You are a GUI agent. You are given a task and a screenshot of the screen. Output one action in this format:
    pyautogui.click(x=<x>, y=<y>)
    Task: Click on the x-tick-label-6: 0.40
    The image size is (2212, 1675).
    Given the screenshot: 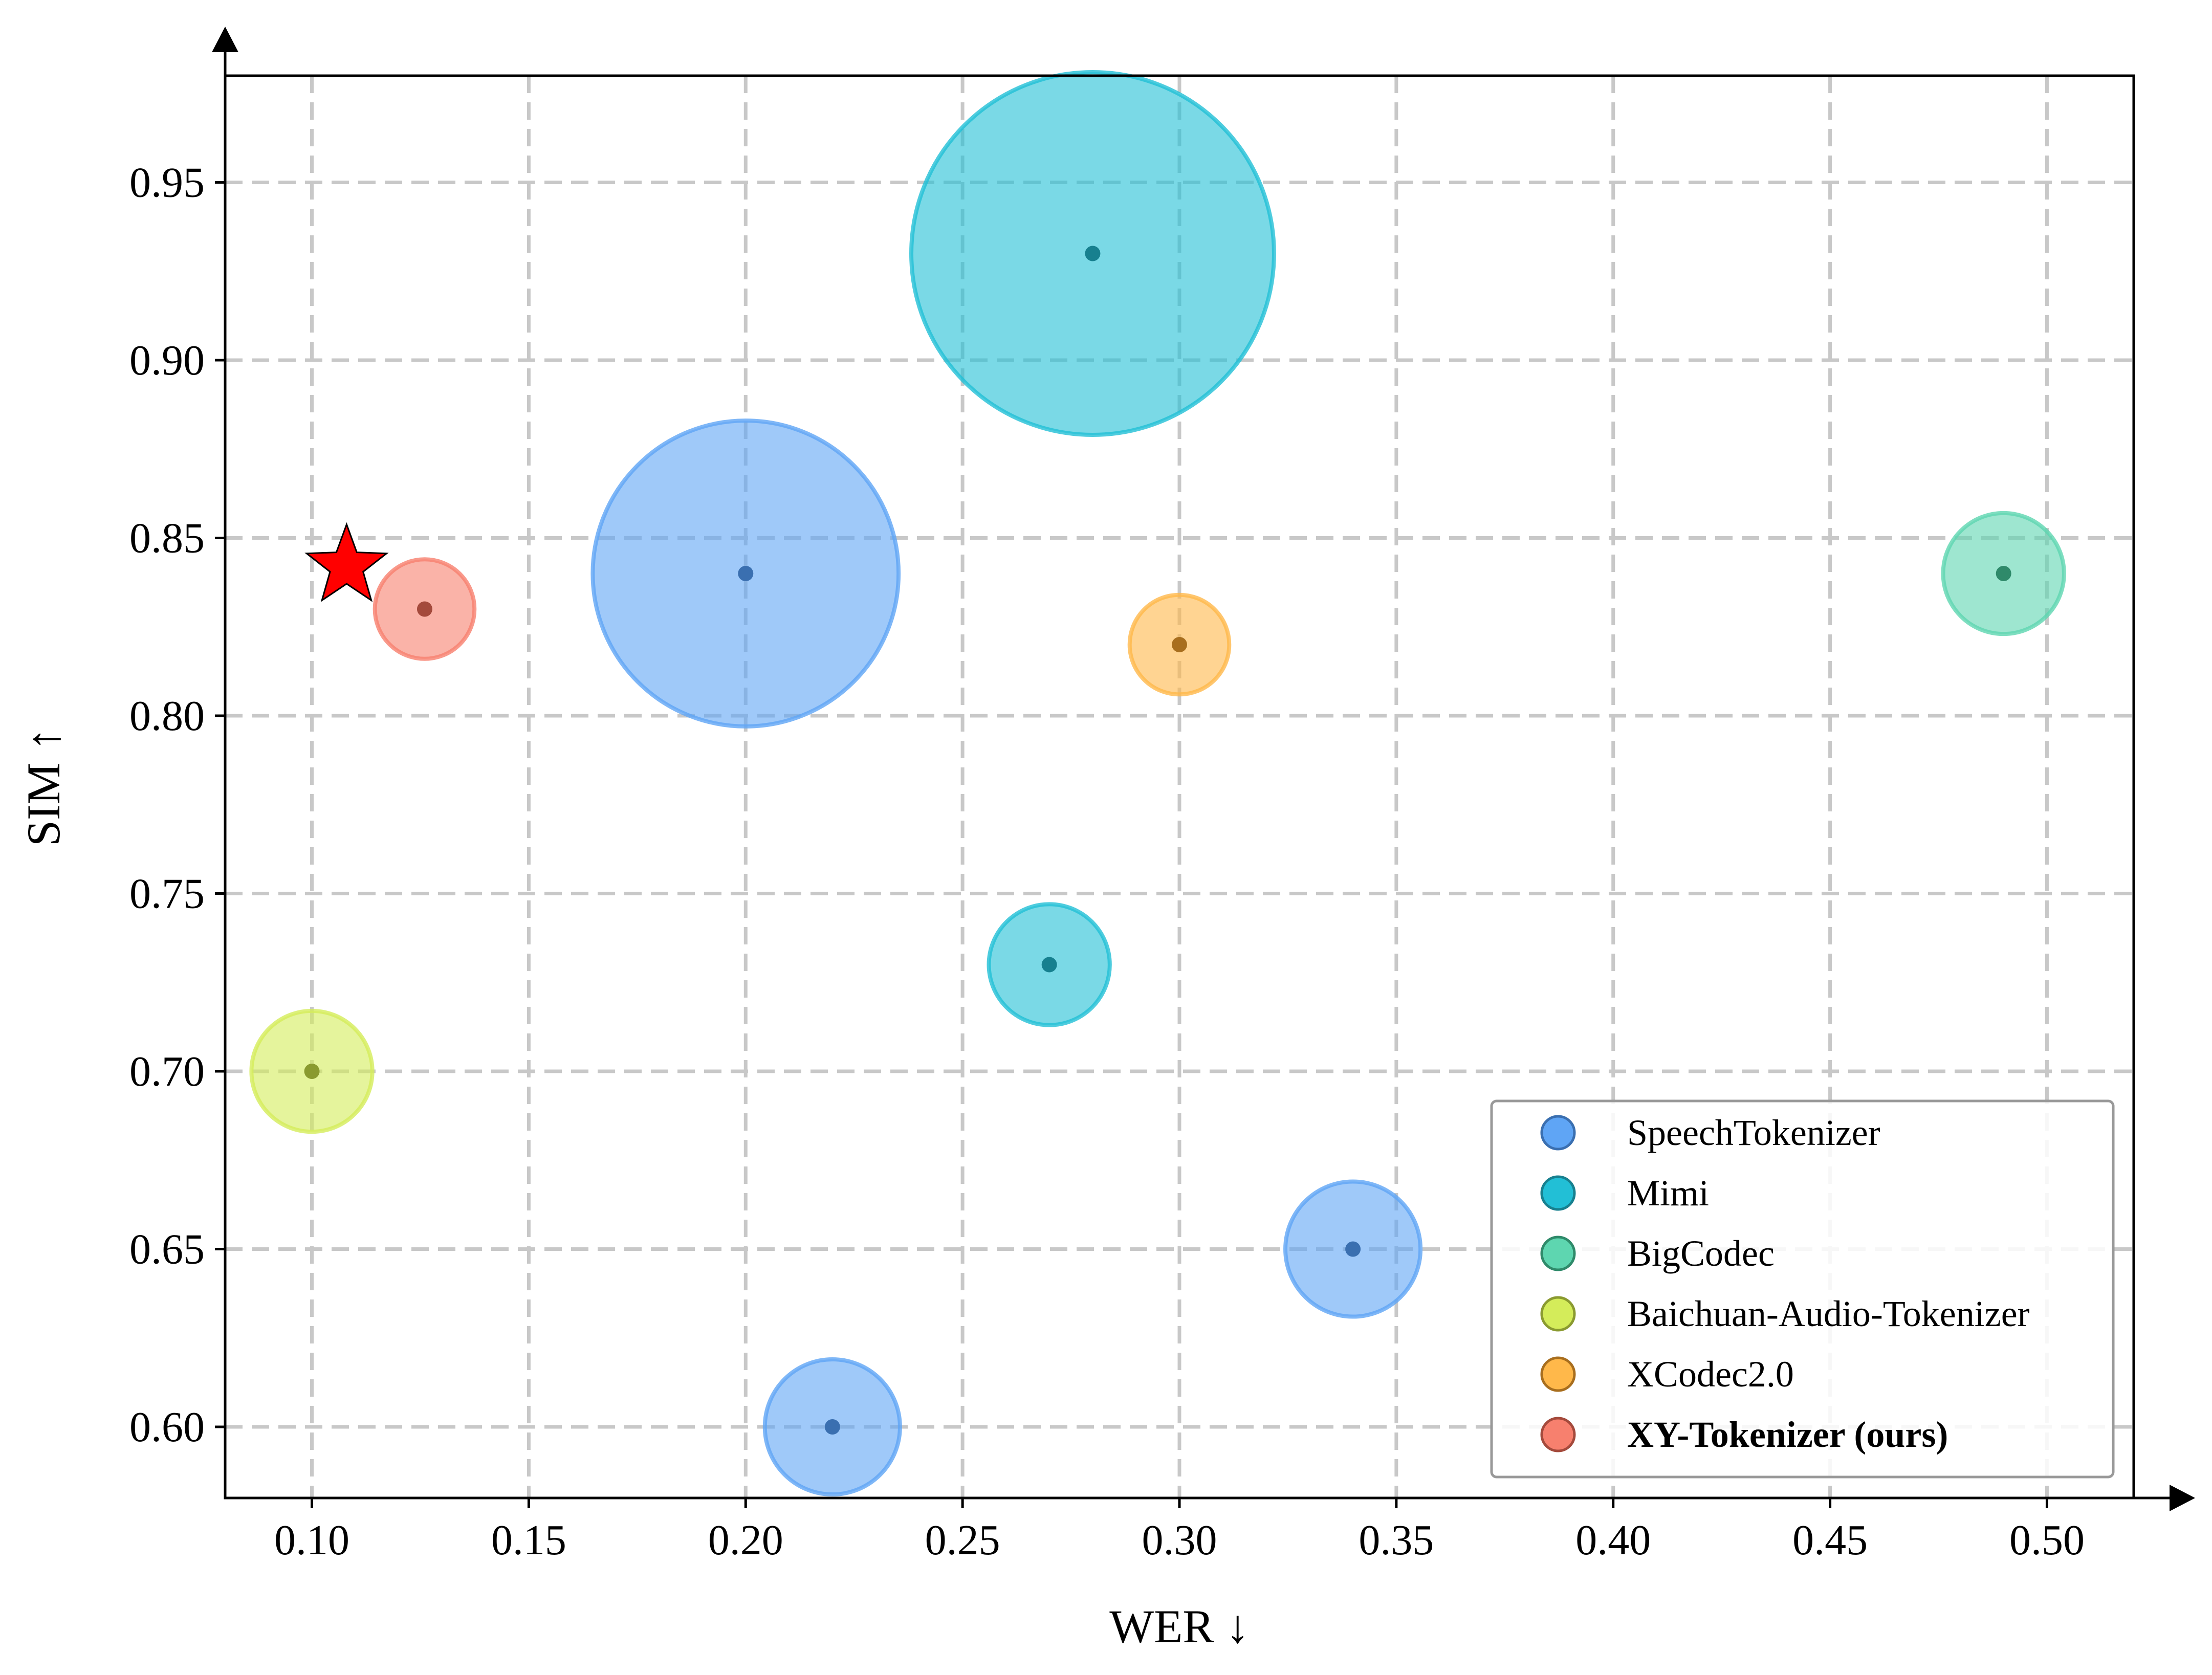 What is the action you would take?
    pyautogui.click(x=1613, y=1540)
    